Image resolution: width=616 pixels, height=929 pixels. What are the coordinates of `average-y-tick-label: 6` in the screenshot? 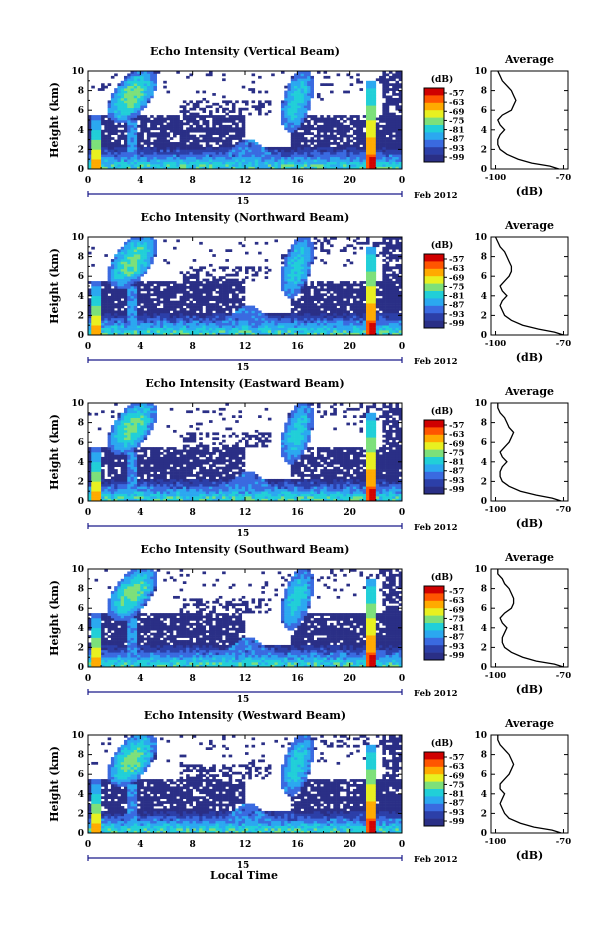 It's located at (484, 111).